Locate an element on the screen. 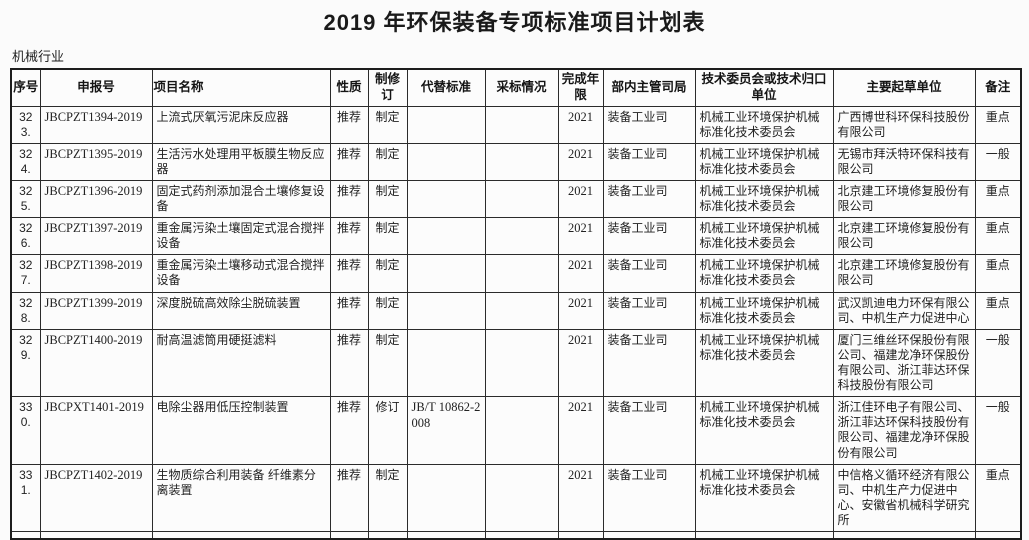 The width and height of the screenshot is (1029, 540). cell-project-name: 耐高温滤筒用硬挺滤料 is located at coordinates (241, 363).